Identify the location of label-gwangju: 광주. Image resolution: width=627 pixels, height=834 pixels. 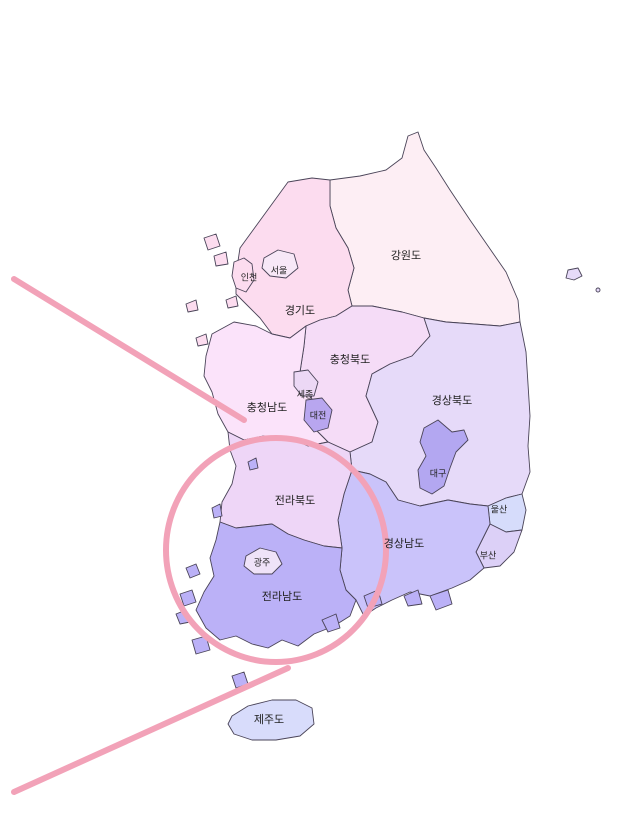
(262, 563).